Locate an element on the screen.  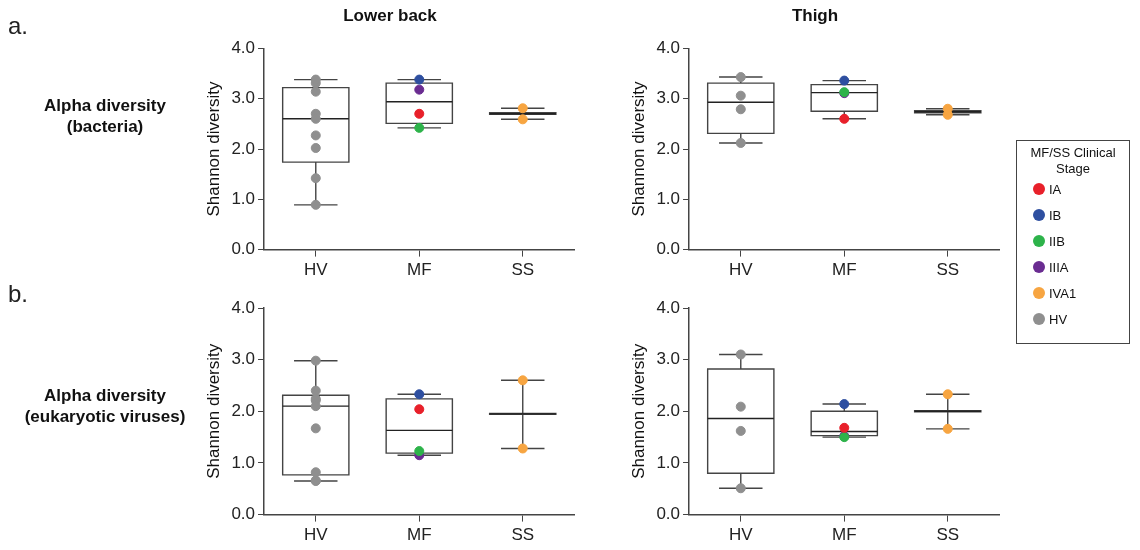
legend-label: IIB is located at coordinates (1057, 241).